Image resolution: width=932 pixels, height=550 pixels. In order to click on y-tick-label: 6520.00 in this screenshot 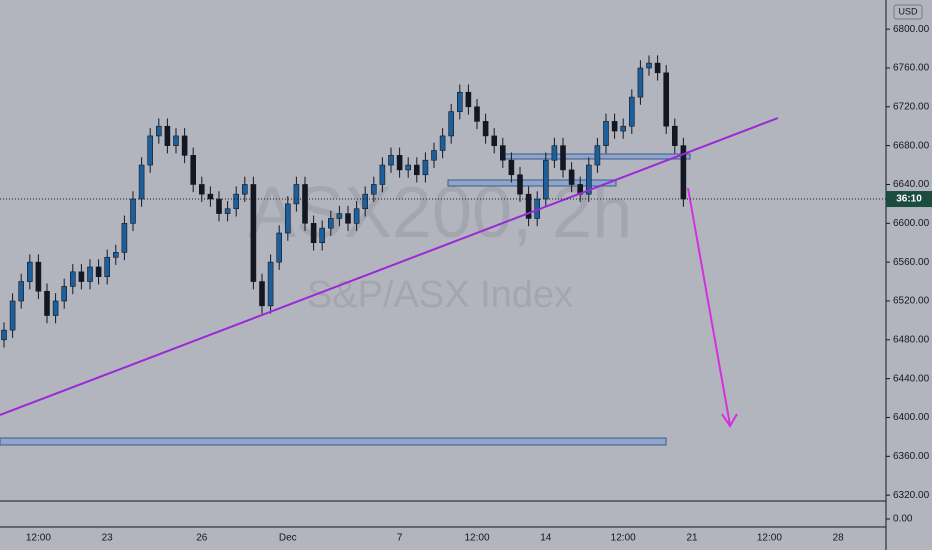, I will do `click(911, 301)`.